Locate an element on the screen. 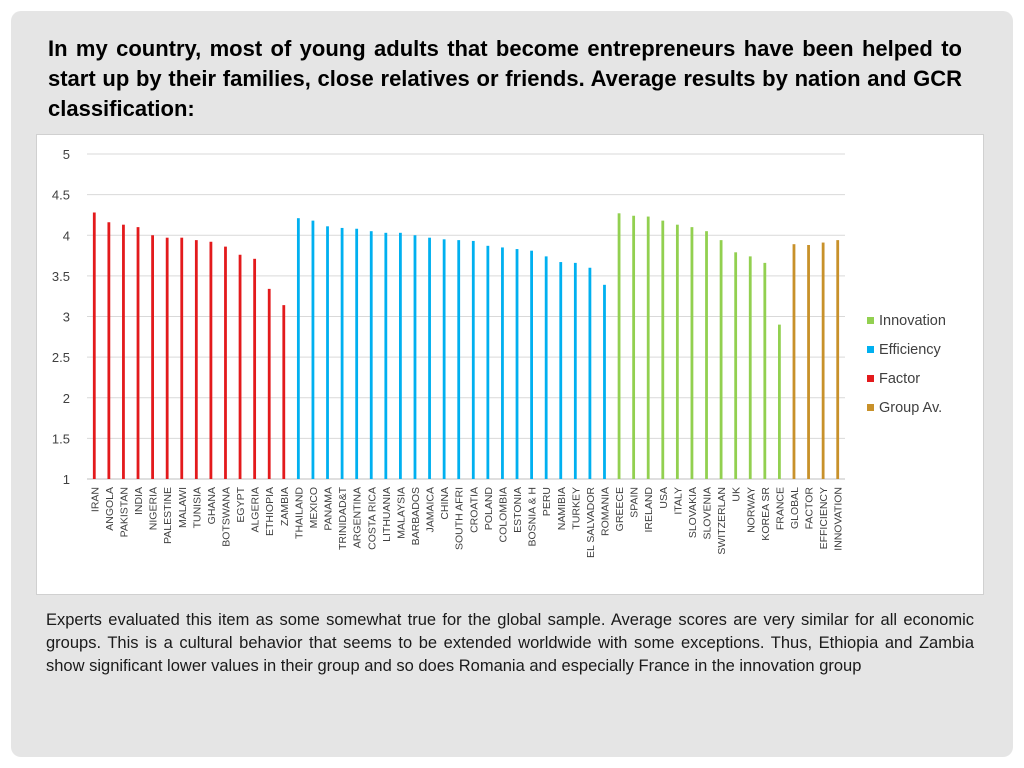 The width and height of the screenshot is (1024, 768). x-tick-label: ITALY is located at coordinates (678, 501).